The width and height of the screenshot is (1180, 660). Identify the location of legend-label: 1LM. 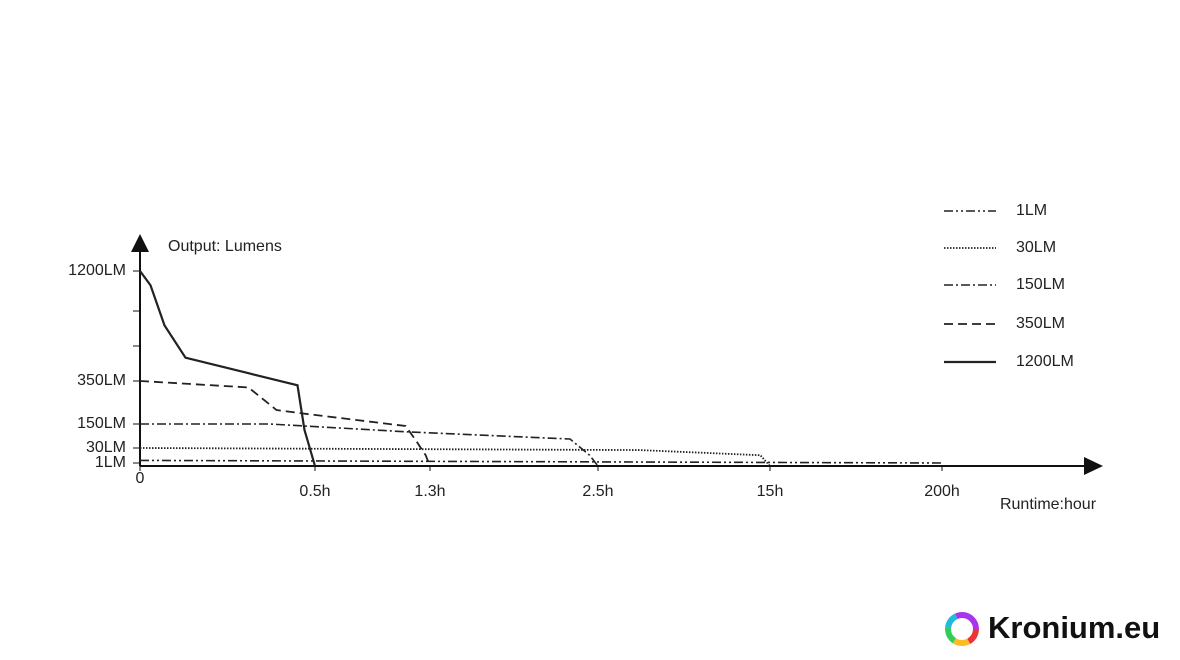
(1031, 210).